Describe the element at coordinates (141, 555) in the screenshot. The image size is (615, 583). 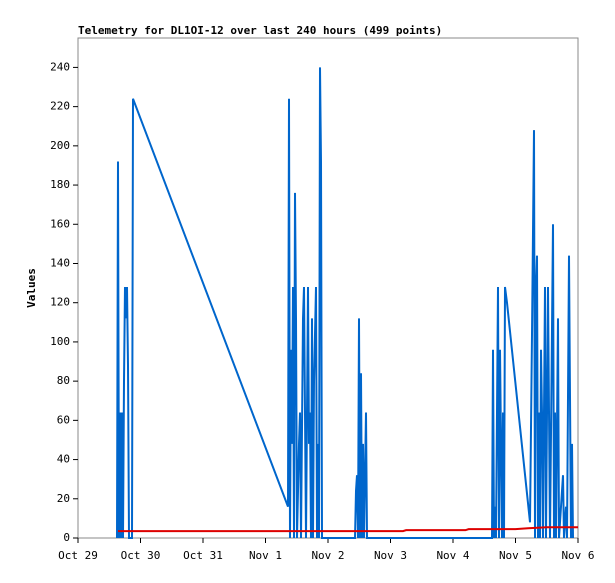
I see `x-tick-label: Oct 30` at that location.